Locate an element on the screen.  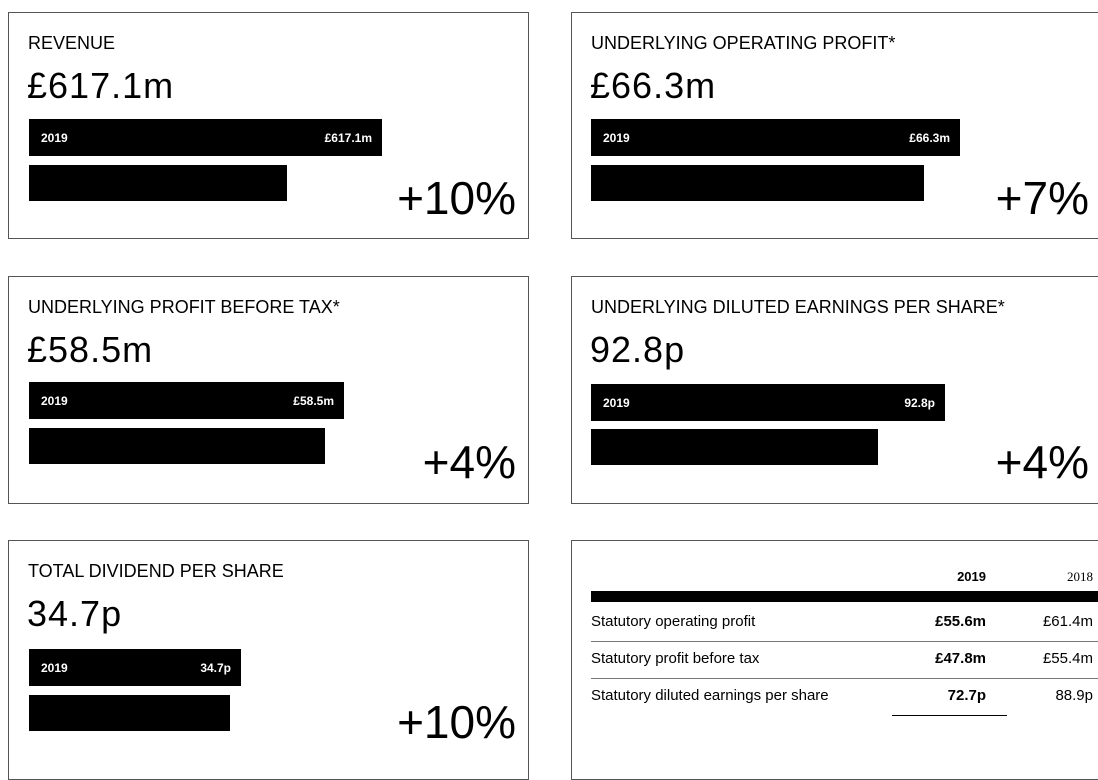
bar-2019: 2019 £58.5m is located at coordinates (186, 400).